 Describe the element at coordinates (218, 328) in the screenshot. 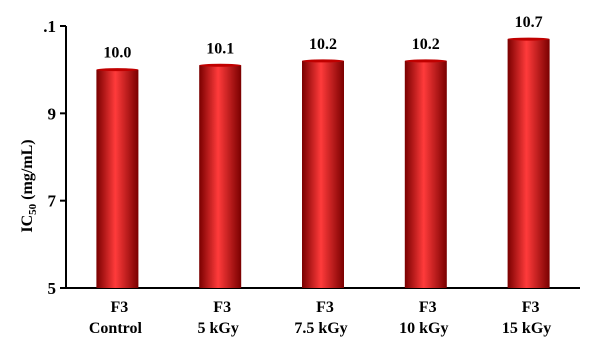

I see `x-tick-label-line2: 5 kGy` at that location.